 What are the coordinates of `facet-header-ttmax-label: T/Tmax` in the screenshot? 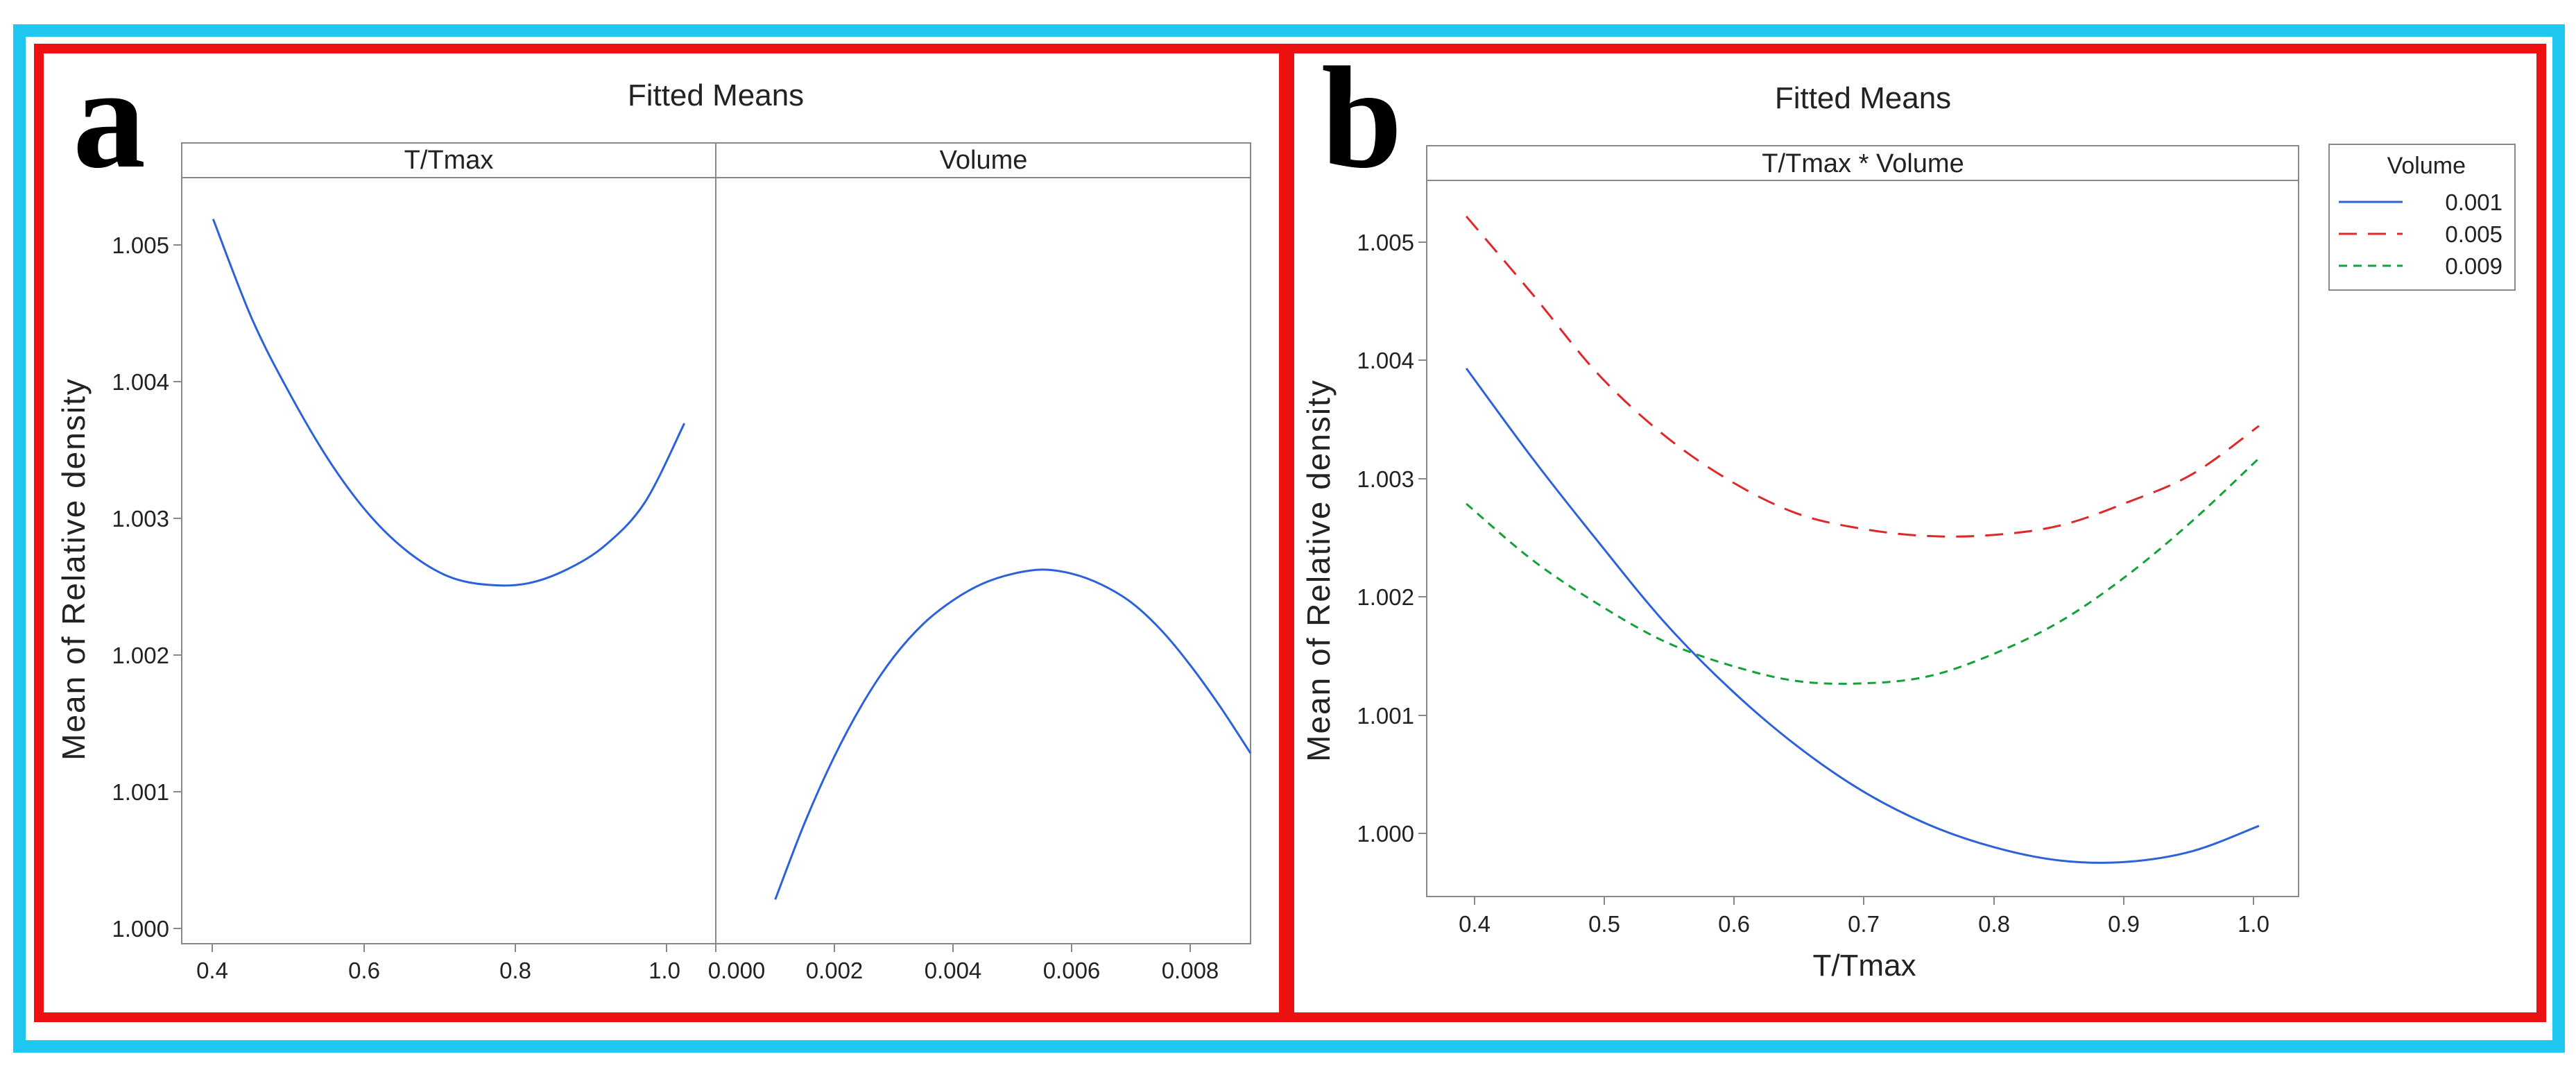 It's located at (449, 160).